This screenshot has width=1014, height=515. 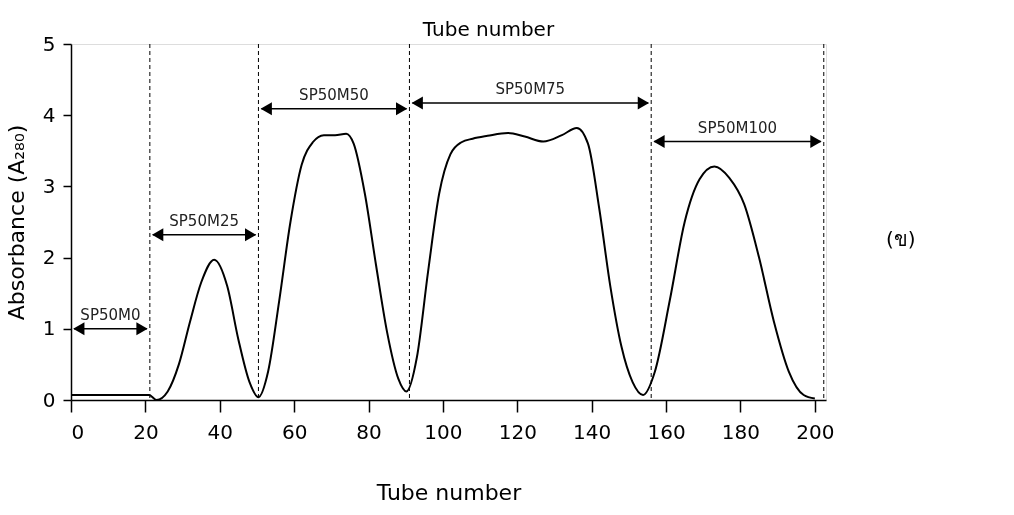 What do you see at coordinates (449, 492) in the screenshot?
I see `x-axis-title: Tube number` at bounding box center [449, 492].